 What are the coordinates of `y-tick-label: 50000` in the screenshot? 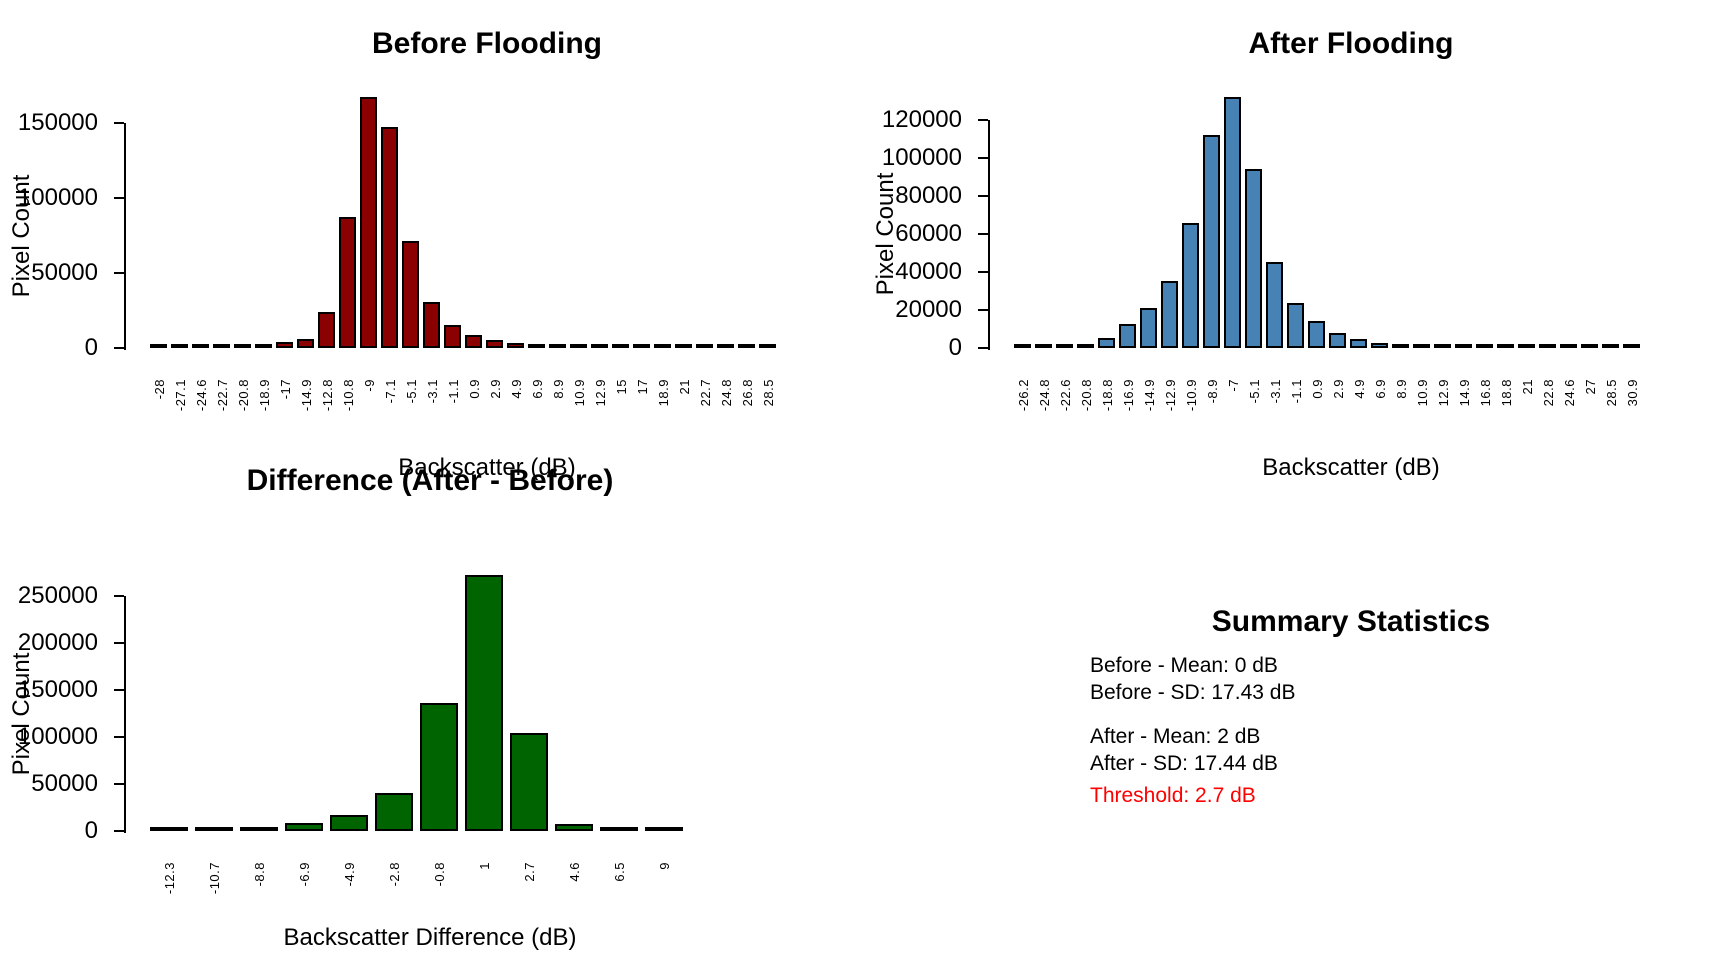 It's located at (64, 783).